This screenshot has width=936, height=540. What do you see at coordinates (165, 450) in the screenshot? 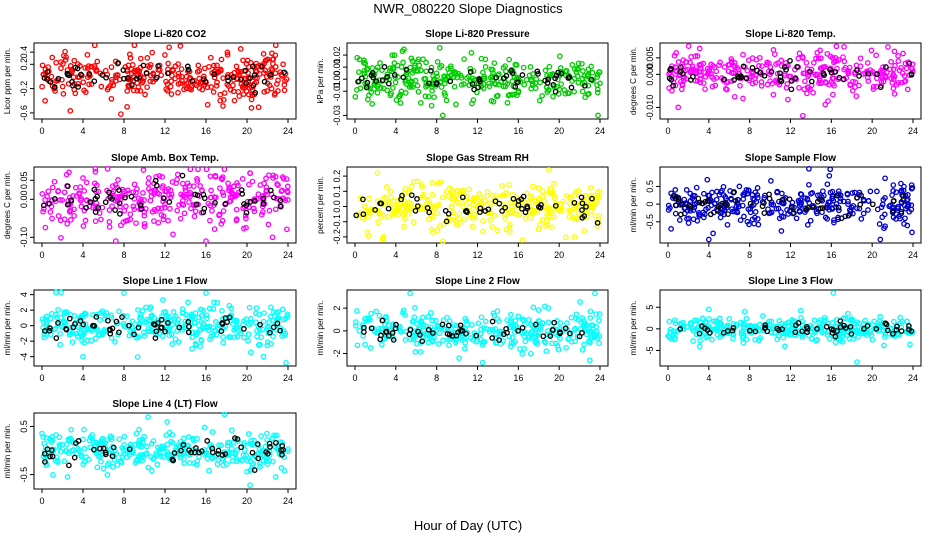
I see `data-points` at bounding box center [165, 450].